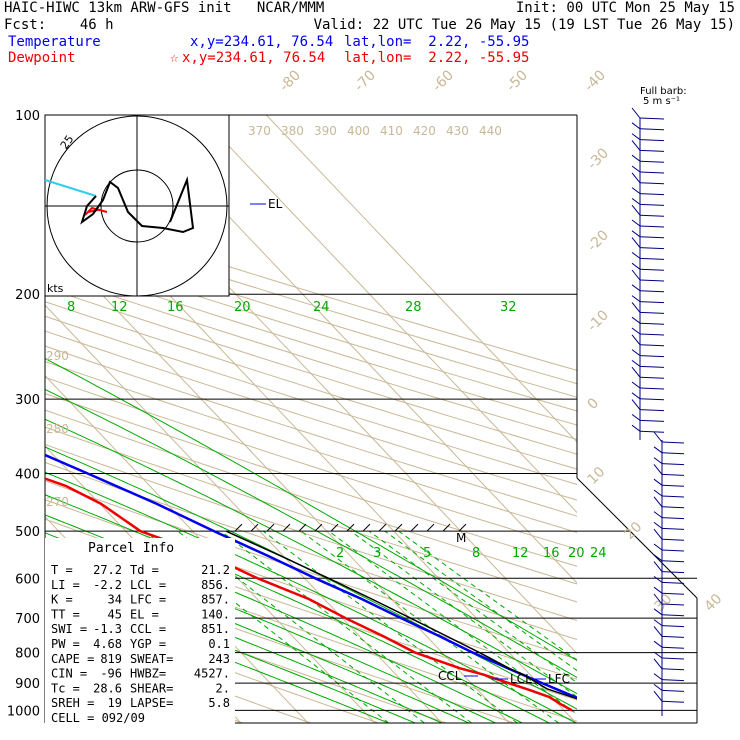 This screenshot has height=740, width=740. Describe the element at coordinates (57, 356) in the screenshot. I see `theta-label: 290` at that location.